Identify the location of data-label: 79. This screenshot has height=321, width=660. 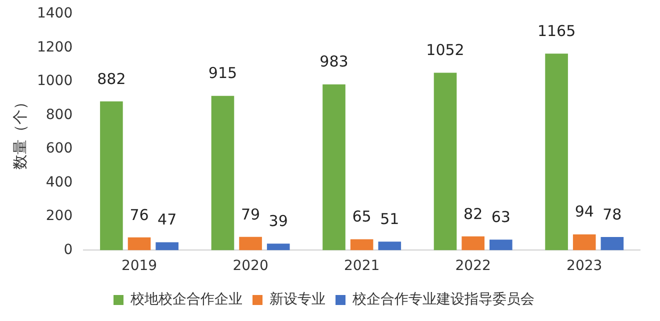
(250, 214).